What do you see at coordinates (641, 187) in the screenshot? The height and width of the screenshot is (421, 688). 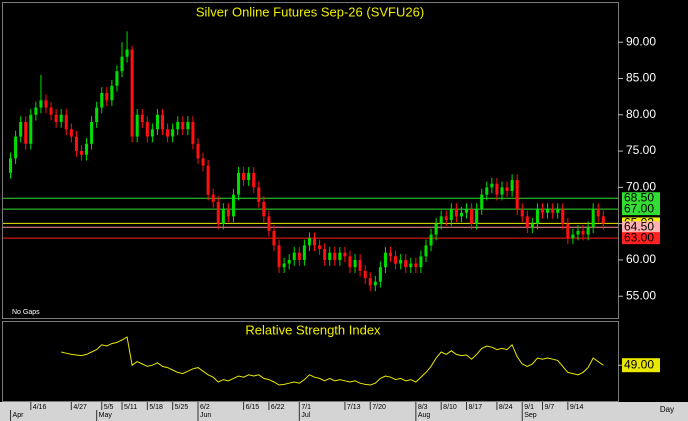 I see `y-tick-label: 70.00` at bounding box center [641, 187].